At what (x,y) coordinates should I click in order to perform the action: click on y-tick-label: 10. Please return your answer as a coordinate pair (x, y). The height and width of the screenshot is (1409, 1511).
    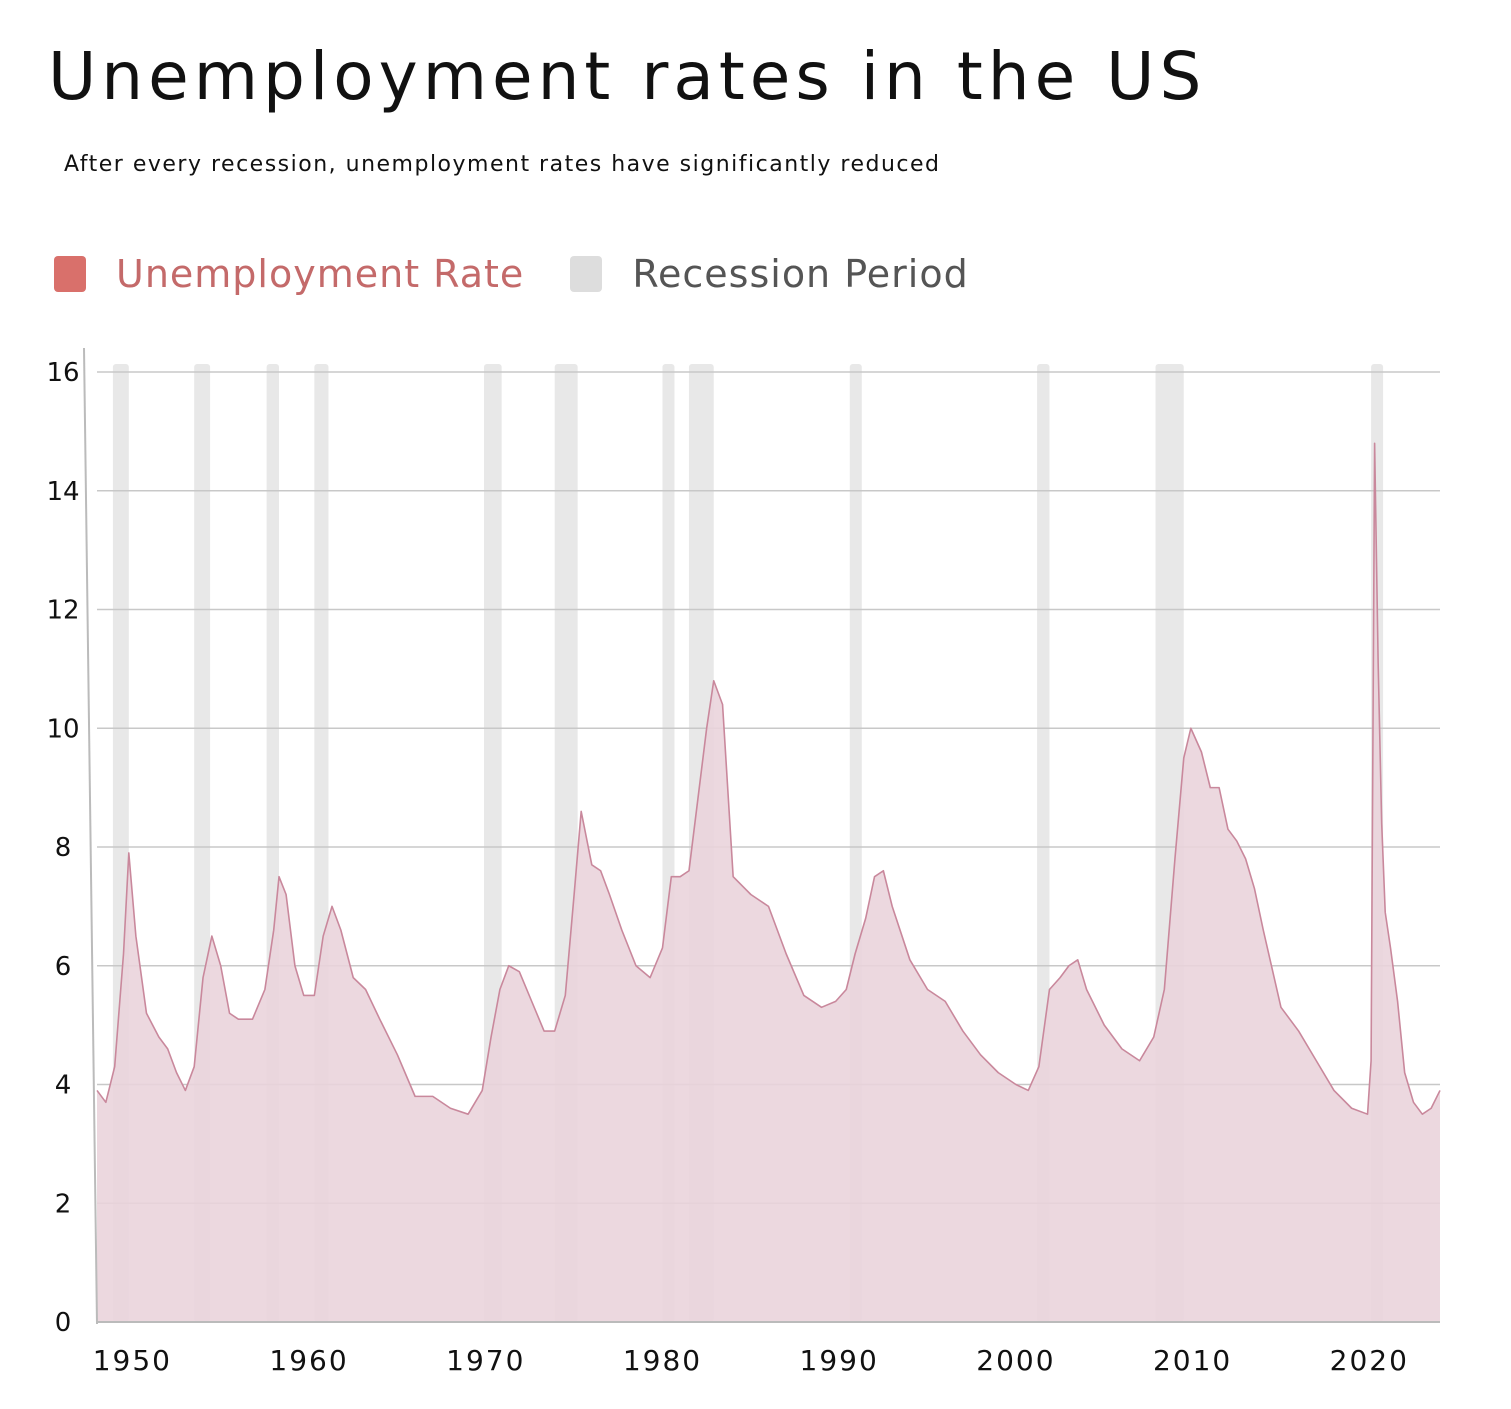
    Looking at the image, I should click on (62, 729).